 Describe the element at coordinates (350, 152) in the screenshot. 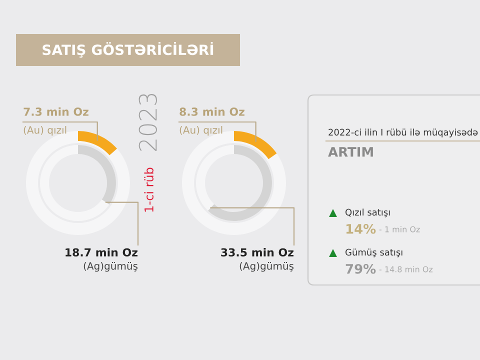

I see `text: ARTIM` at that location.